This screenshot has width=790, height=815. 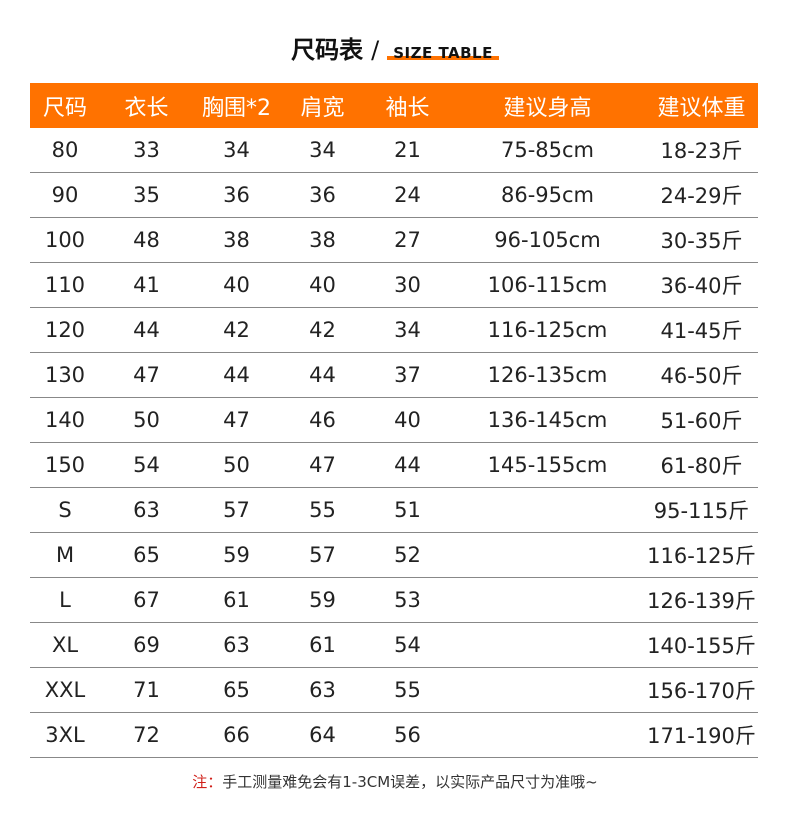 I want to click on table-cell: 53, so click(x=407, y=600).